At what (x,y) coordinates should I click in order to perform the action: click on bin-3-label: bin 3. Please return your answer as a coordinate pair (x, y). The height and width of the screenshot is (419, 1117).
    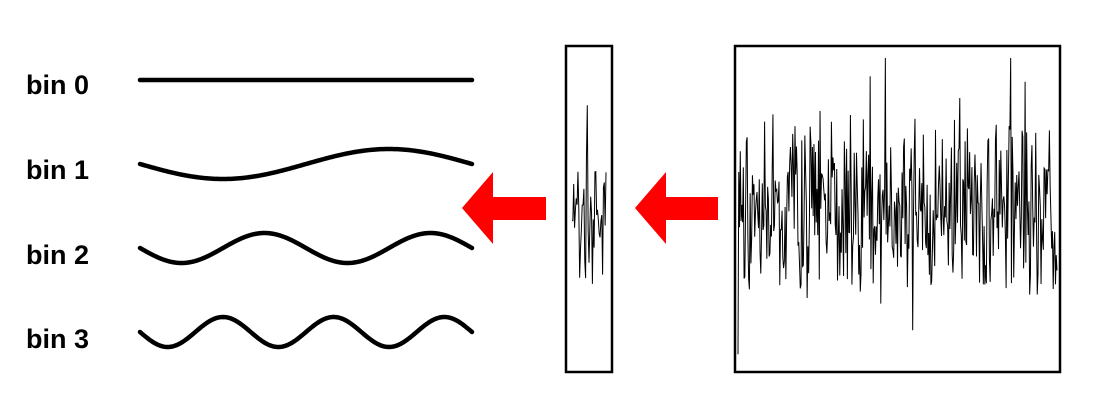
    Looking at the image, I should click on (57, 339).